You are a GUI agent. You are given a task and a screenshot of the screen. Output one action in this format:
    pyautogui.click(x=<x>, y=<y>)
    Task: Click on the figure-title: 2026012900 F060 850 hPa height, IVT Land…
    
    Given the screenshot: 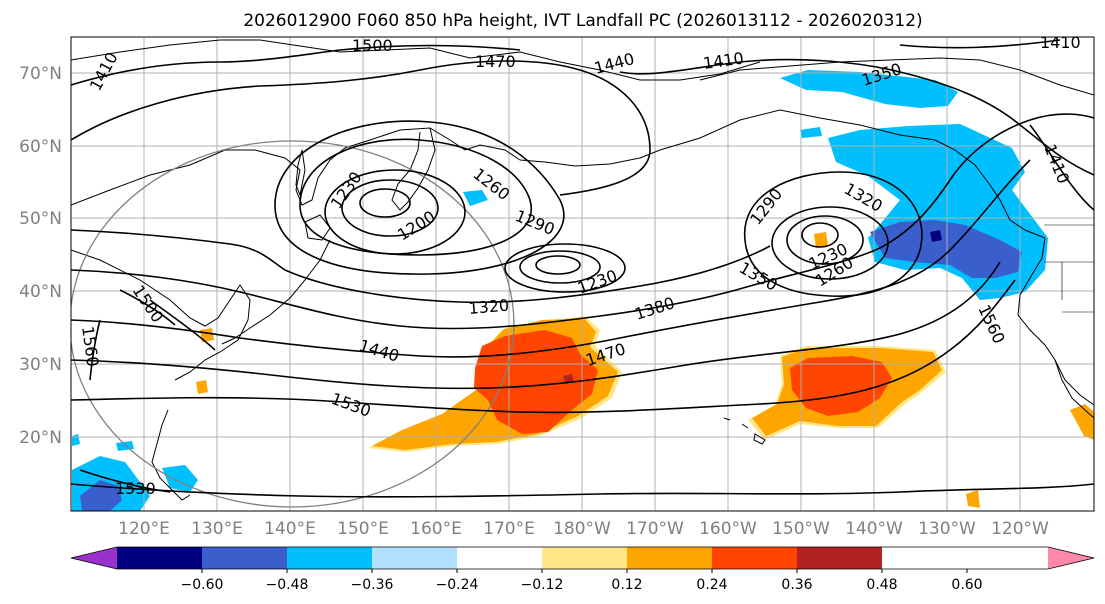 What is the action you would take?
    pyautogui.click(x=582, y=21)
    